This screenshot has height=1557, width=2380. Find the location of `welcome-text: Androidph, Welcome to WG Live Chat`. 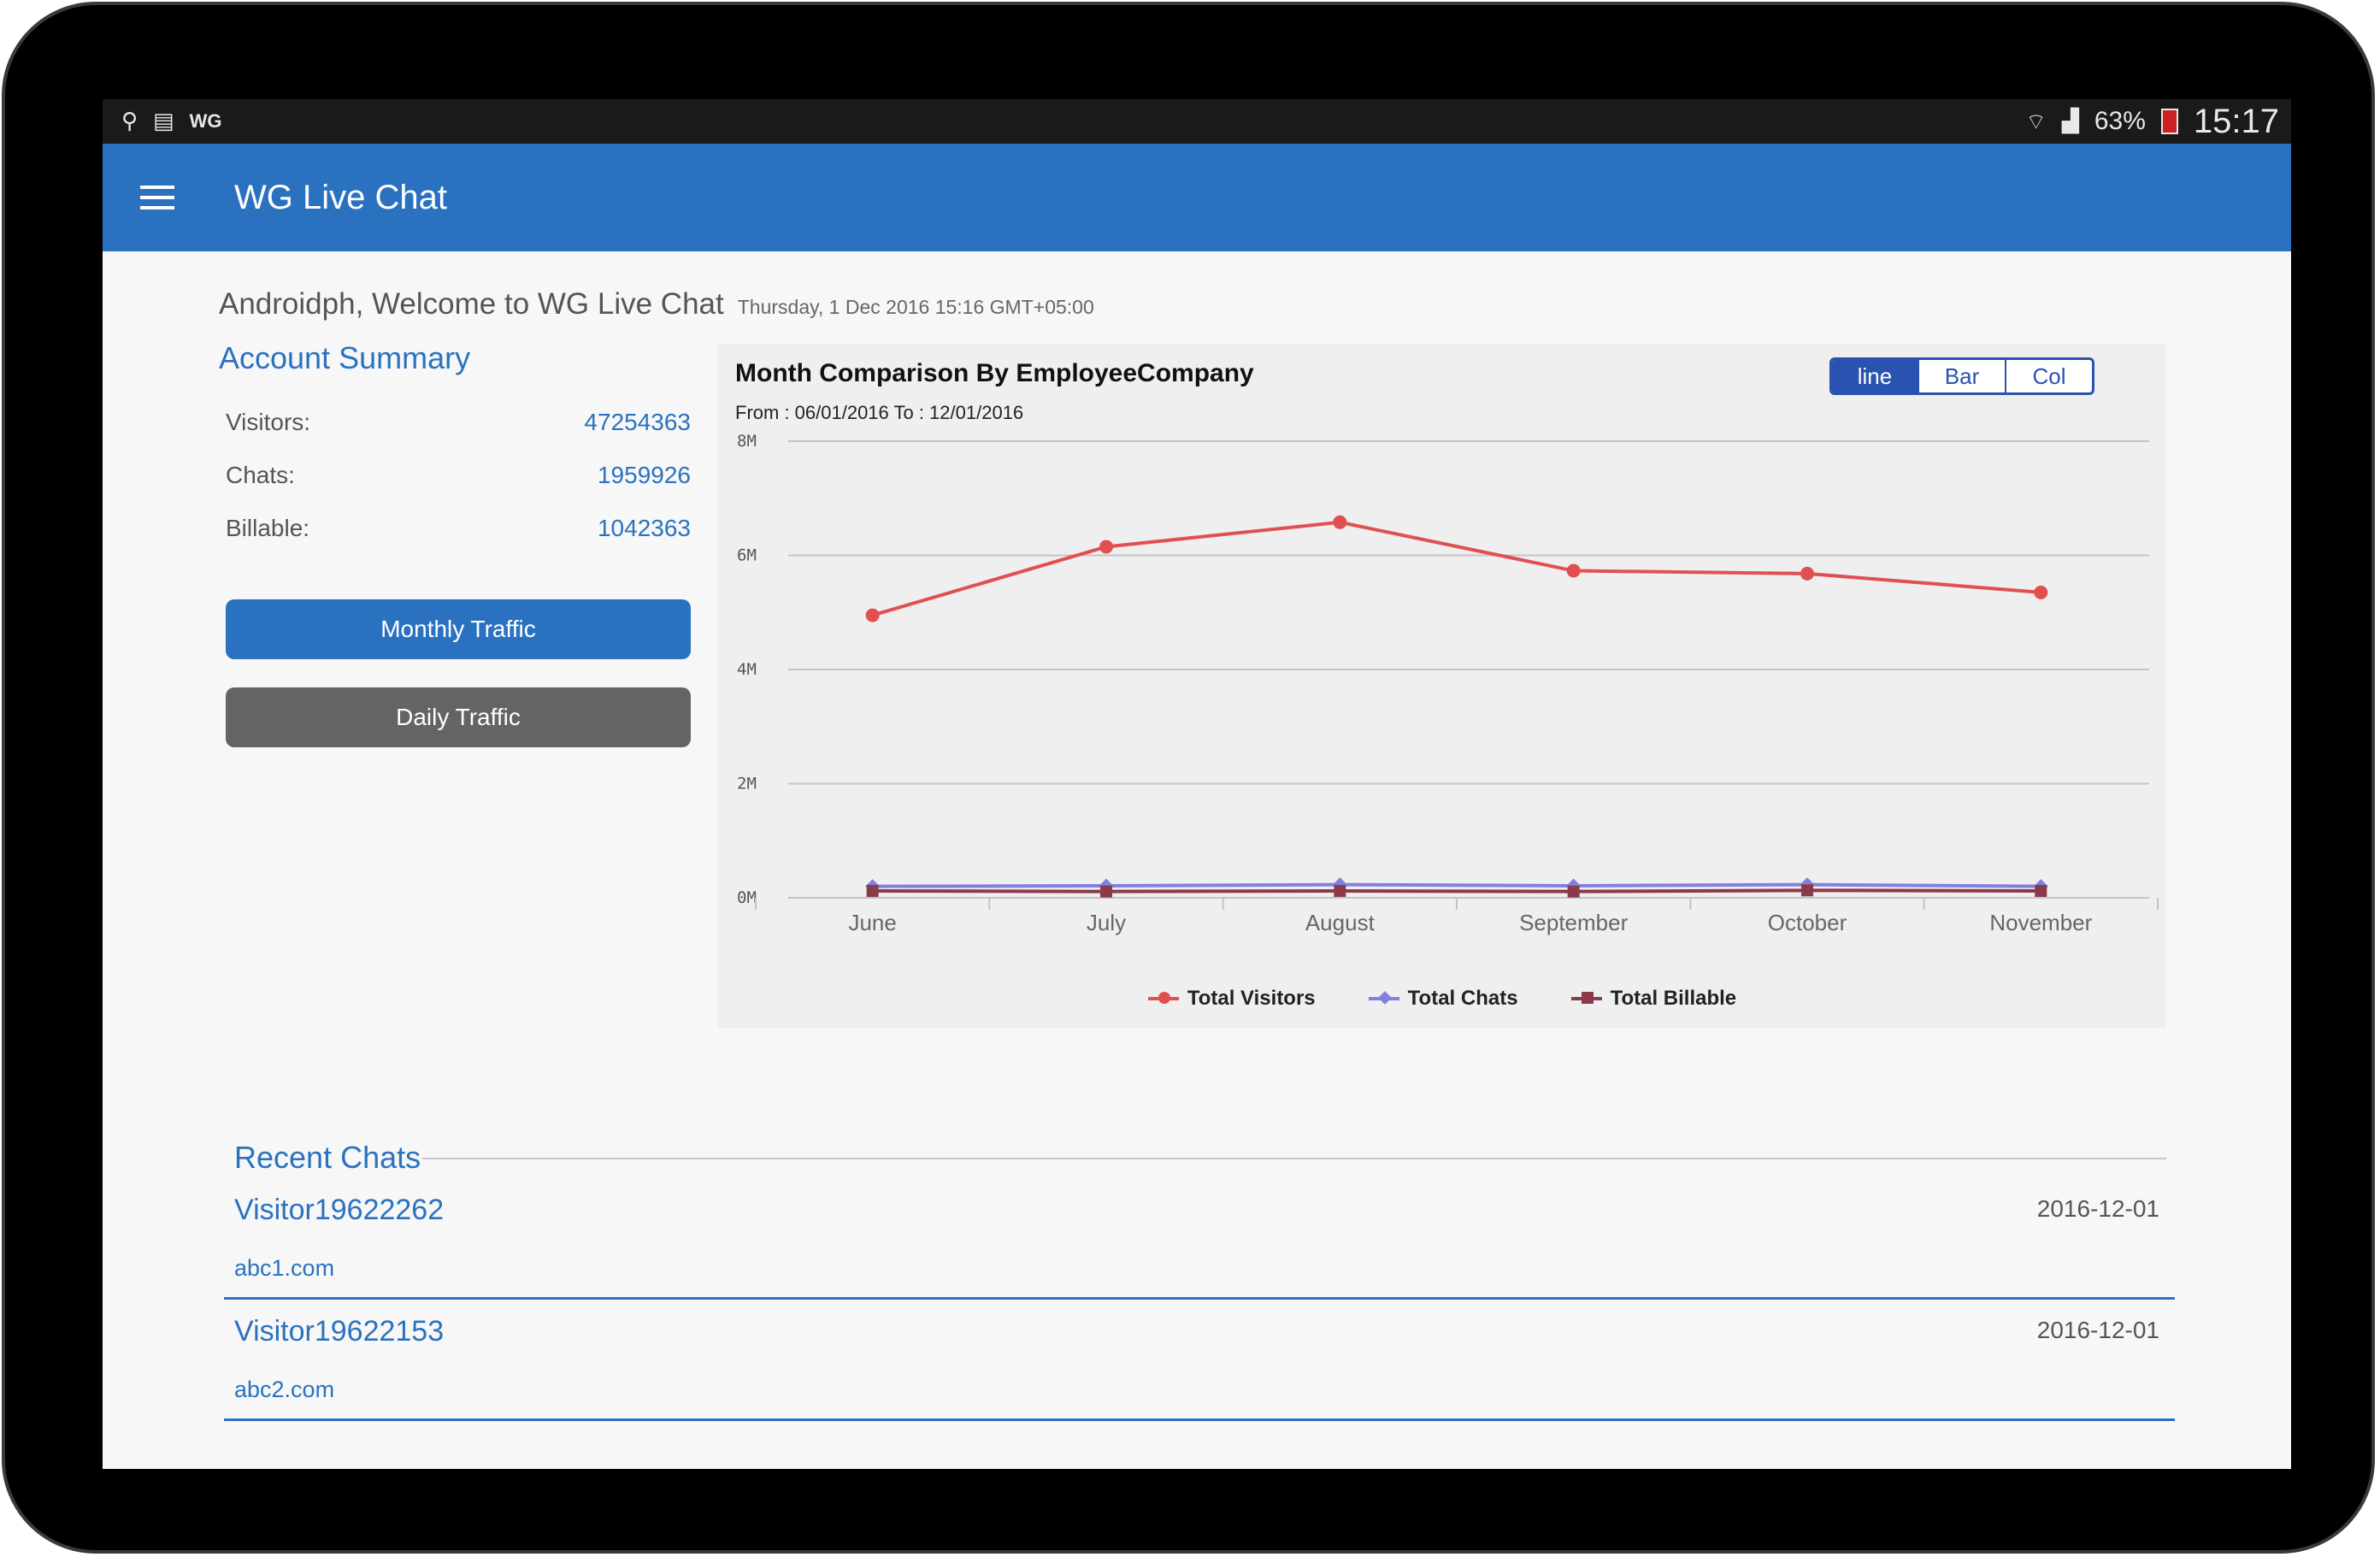

welcome-text: Androidph, Welcome to WG Live Chat is located at coordinates (472, 304).